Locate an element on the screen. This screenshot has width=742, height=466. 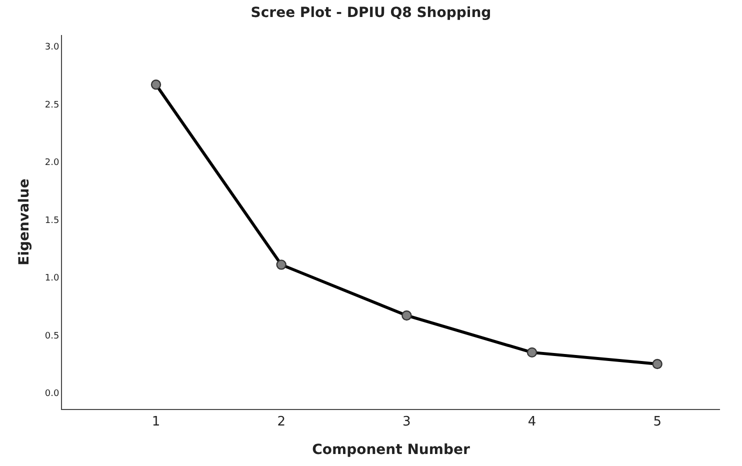
y-tick-label: 1.5 is located at coordinates (52, 221).